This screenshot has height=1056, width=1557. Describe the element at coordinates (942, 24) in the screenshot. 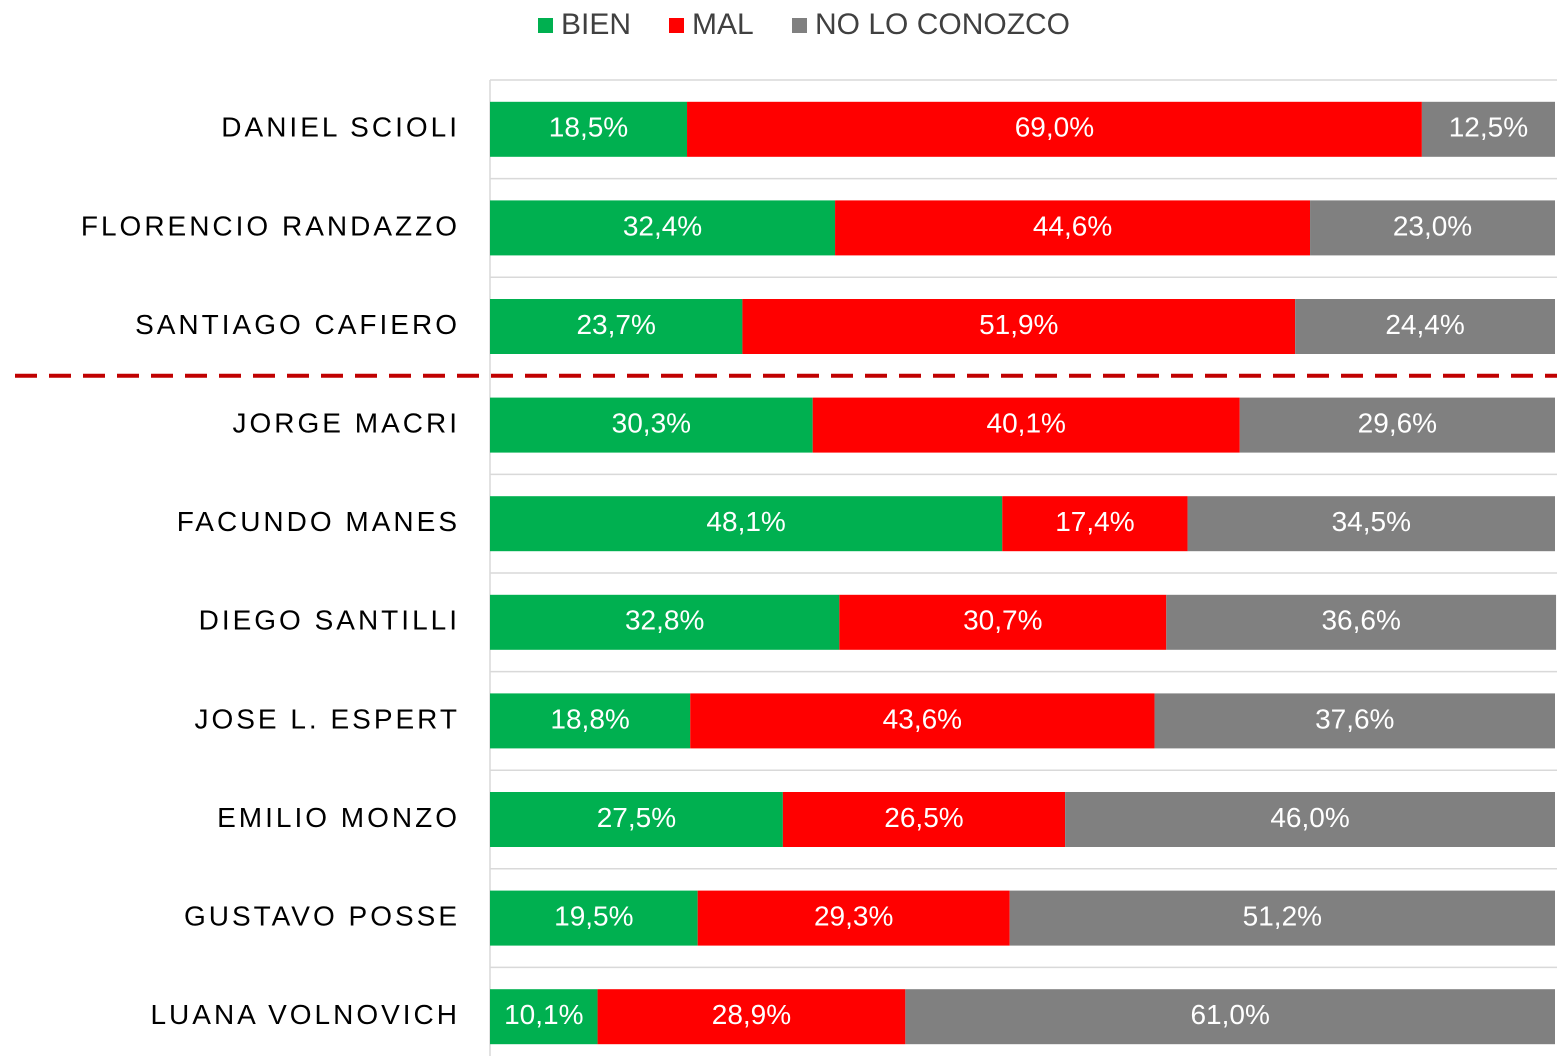

I see `legend-label: NO LO CONOZCO` at that location.